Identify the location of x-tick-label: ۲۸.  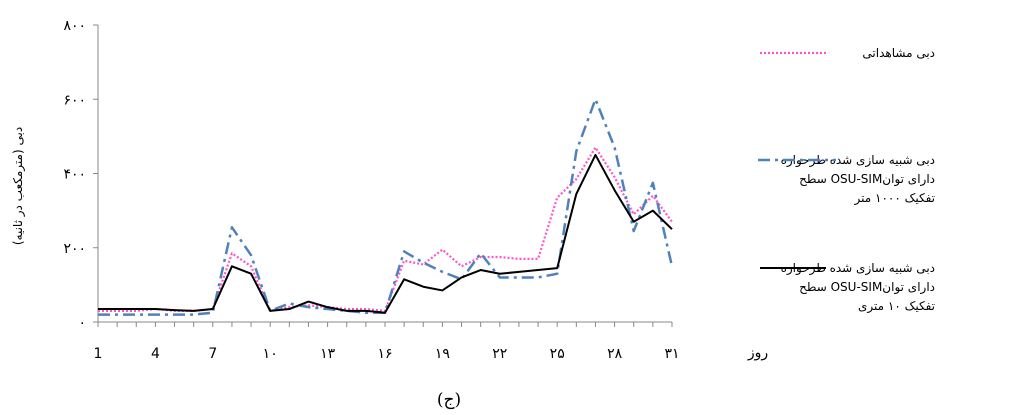
(615, 354).